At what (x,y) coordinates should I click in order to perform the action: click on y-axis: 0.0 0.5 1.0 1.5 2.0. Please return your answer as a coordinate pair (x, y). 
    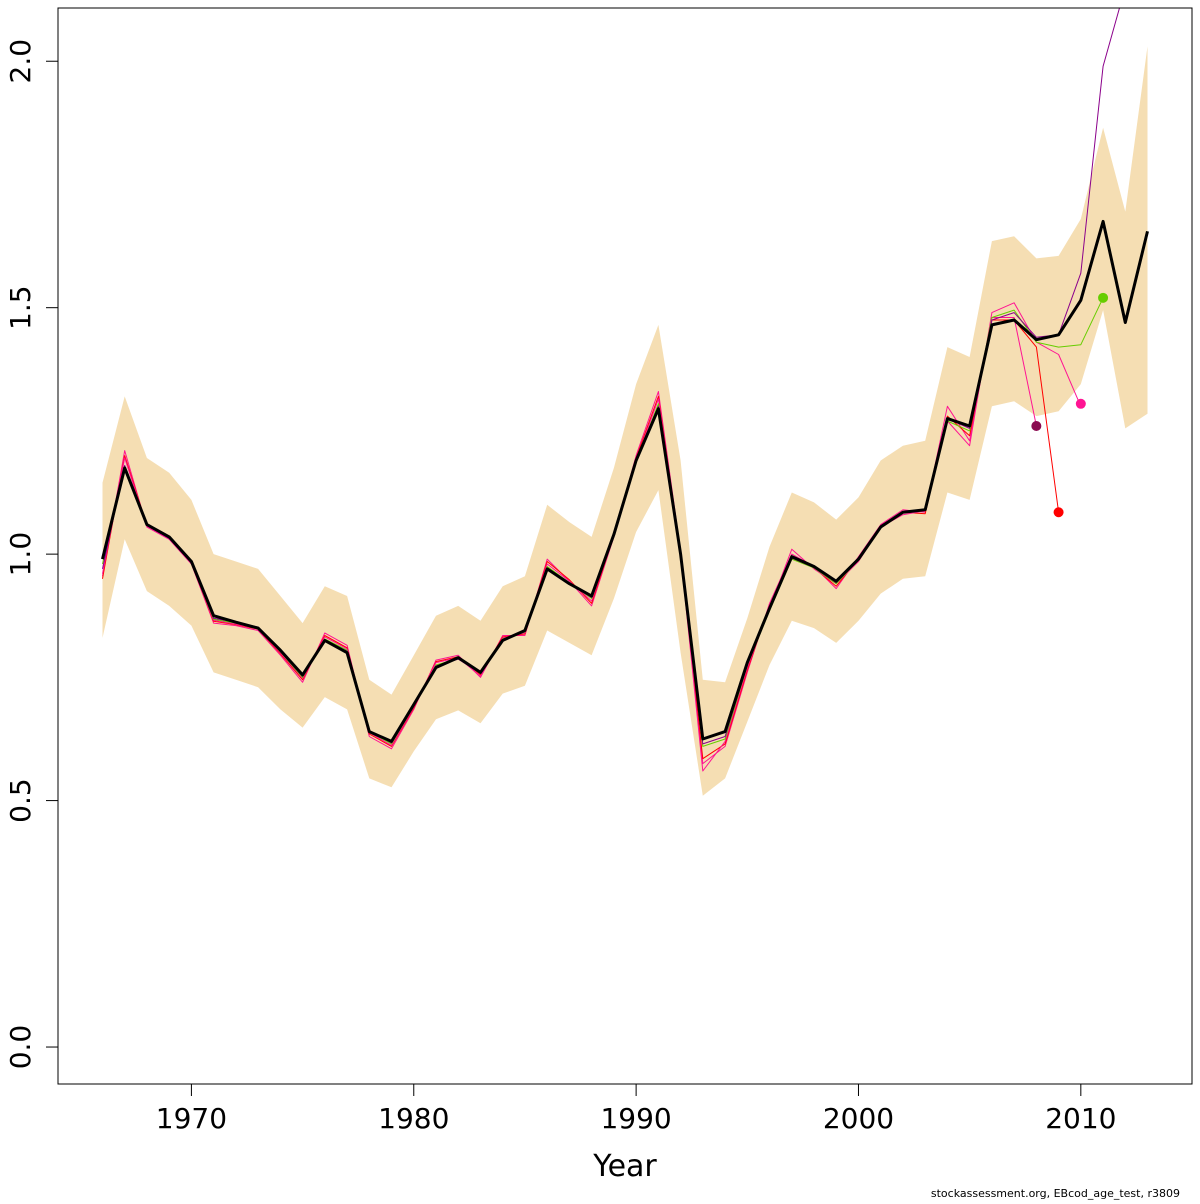
    Looking at the image, I should click on (31, 554).